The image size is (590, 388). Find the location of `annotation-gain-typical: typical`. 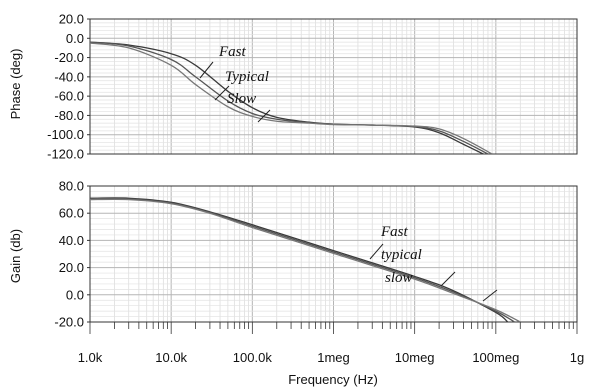

annotation-gain-typical: typical is located at coordinates (401, 255).